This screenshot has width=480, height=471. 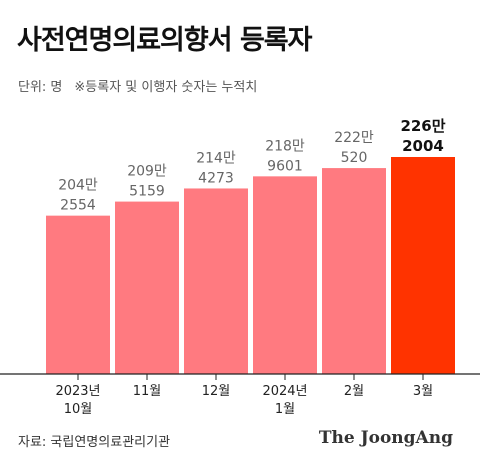 What do you see at coordinates (285, 166) in the screenshot?
I see `data-label: 9601` at bounding box center [285, 166].